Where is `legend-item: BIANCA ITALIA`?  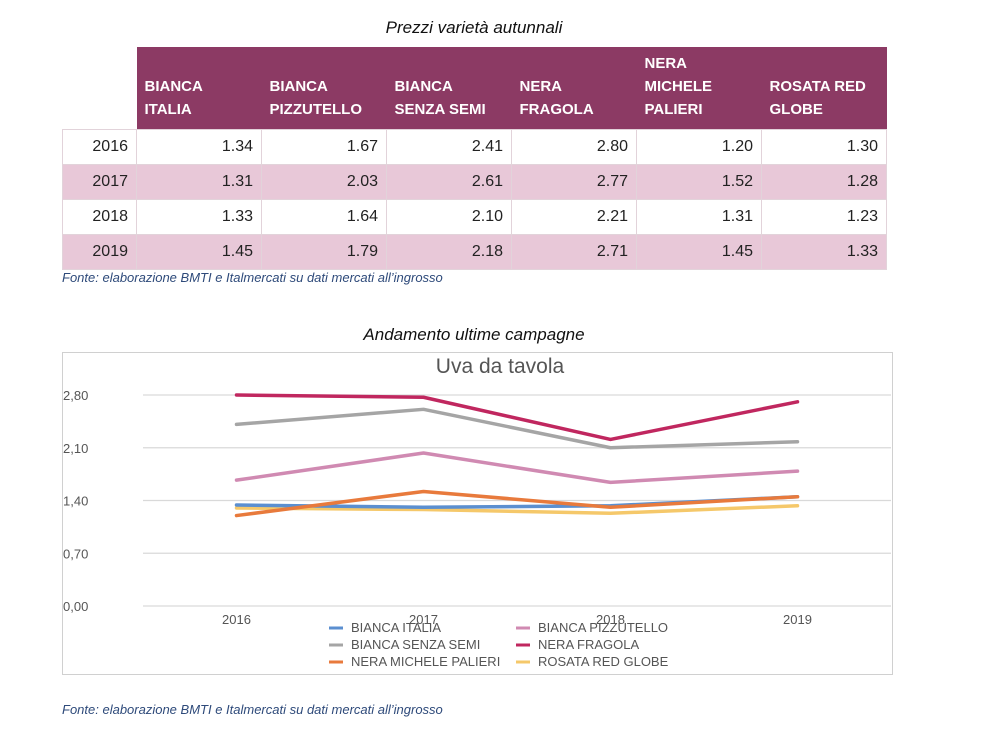
legend-item: BIANCA ITALIA is located at coordinates (385, 627).